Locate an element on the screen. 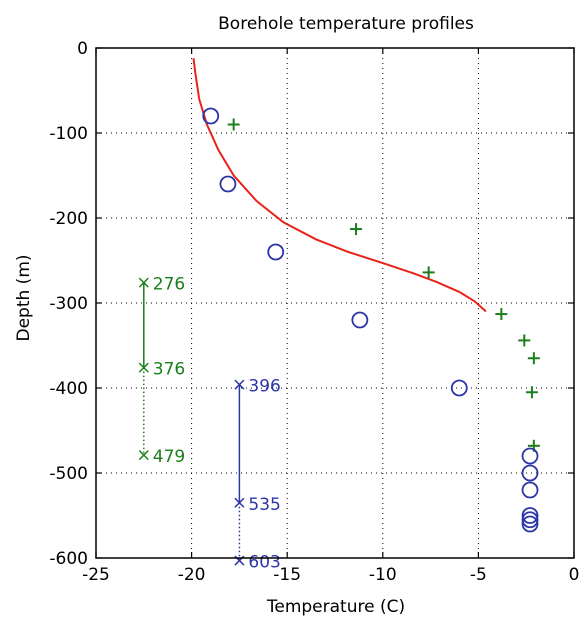  y-tick-label: -600 is located at coordinates (68, 559).